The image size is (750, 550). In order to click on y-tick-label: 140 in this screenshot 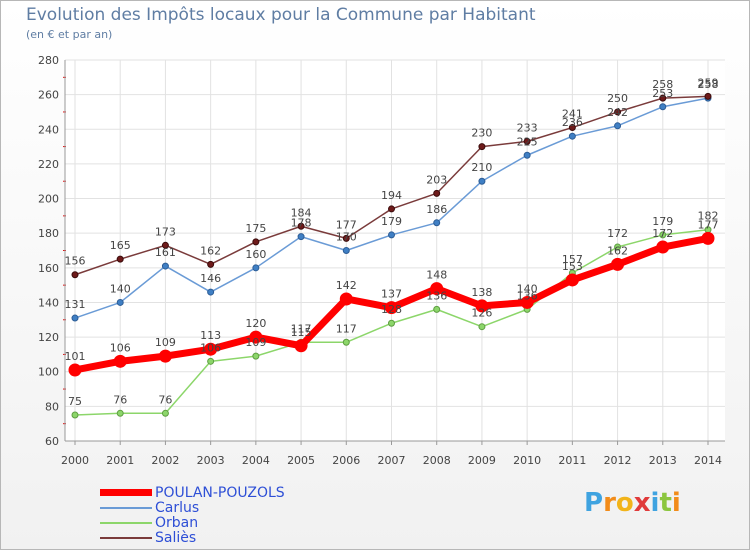, I will do `click(48, 302)`.